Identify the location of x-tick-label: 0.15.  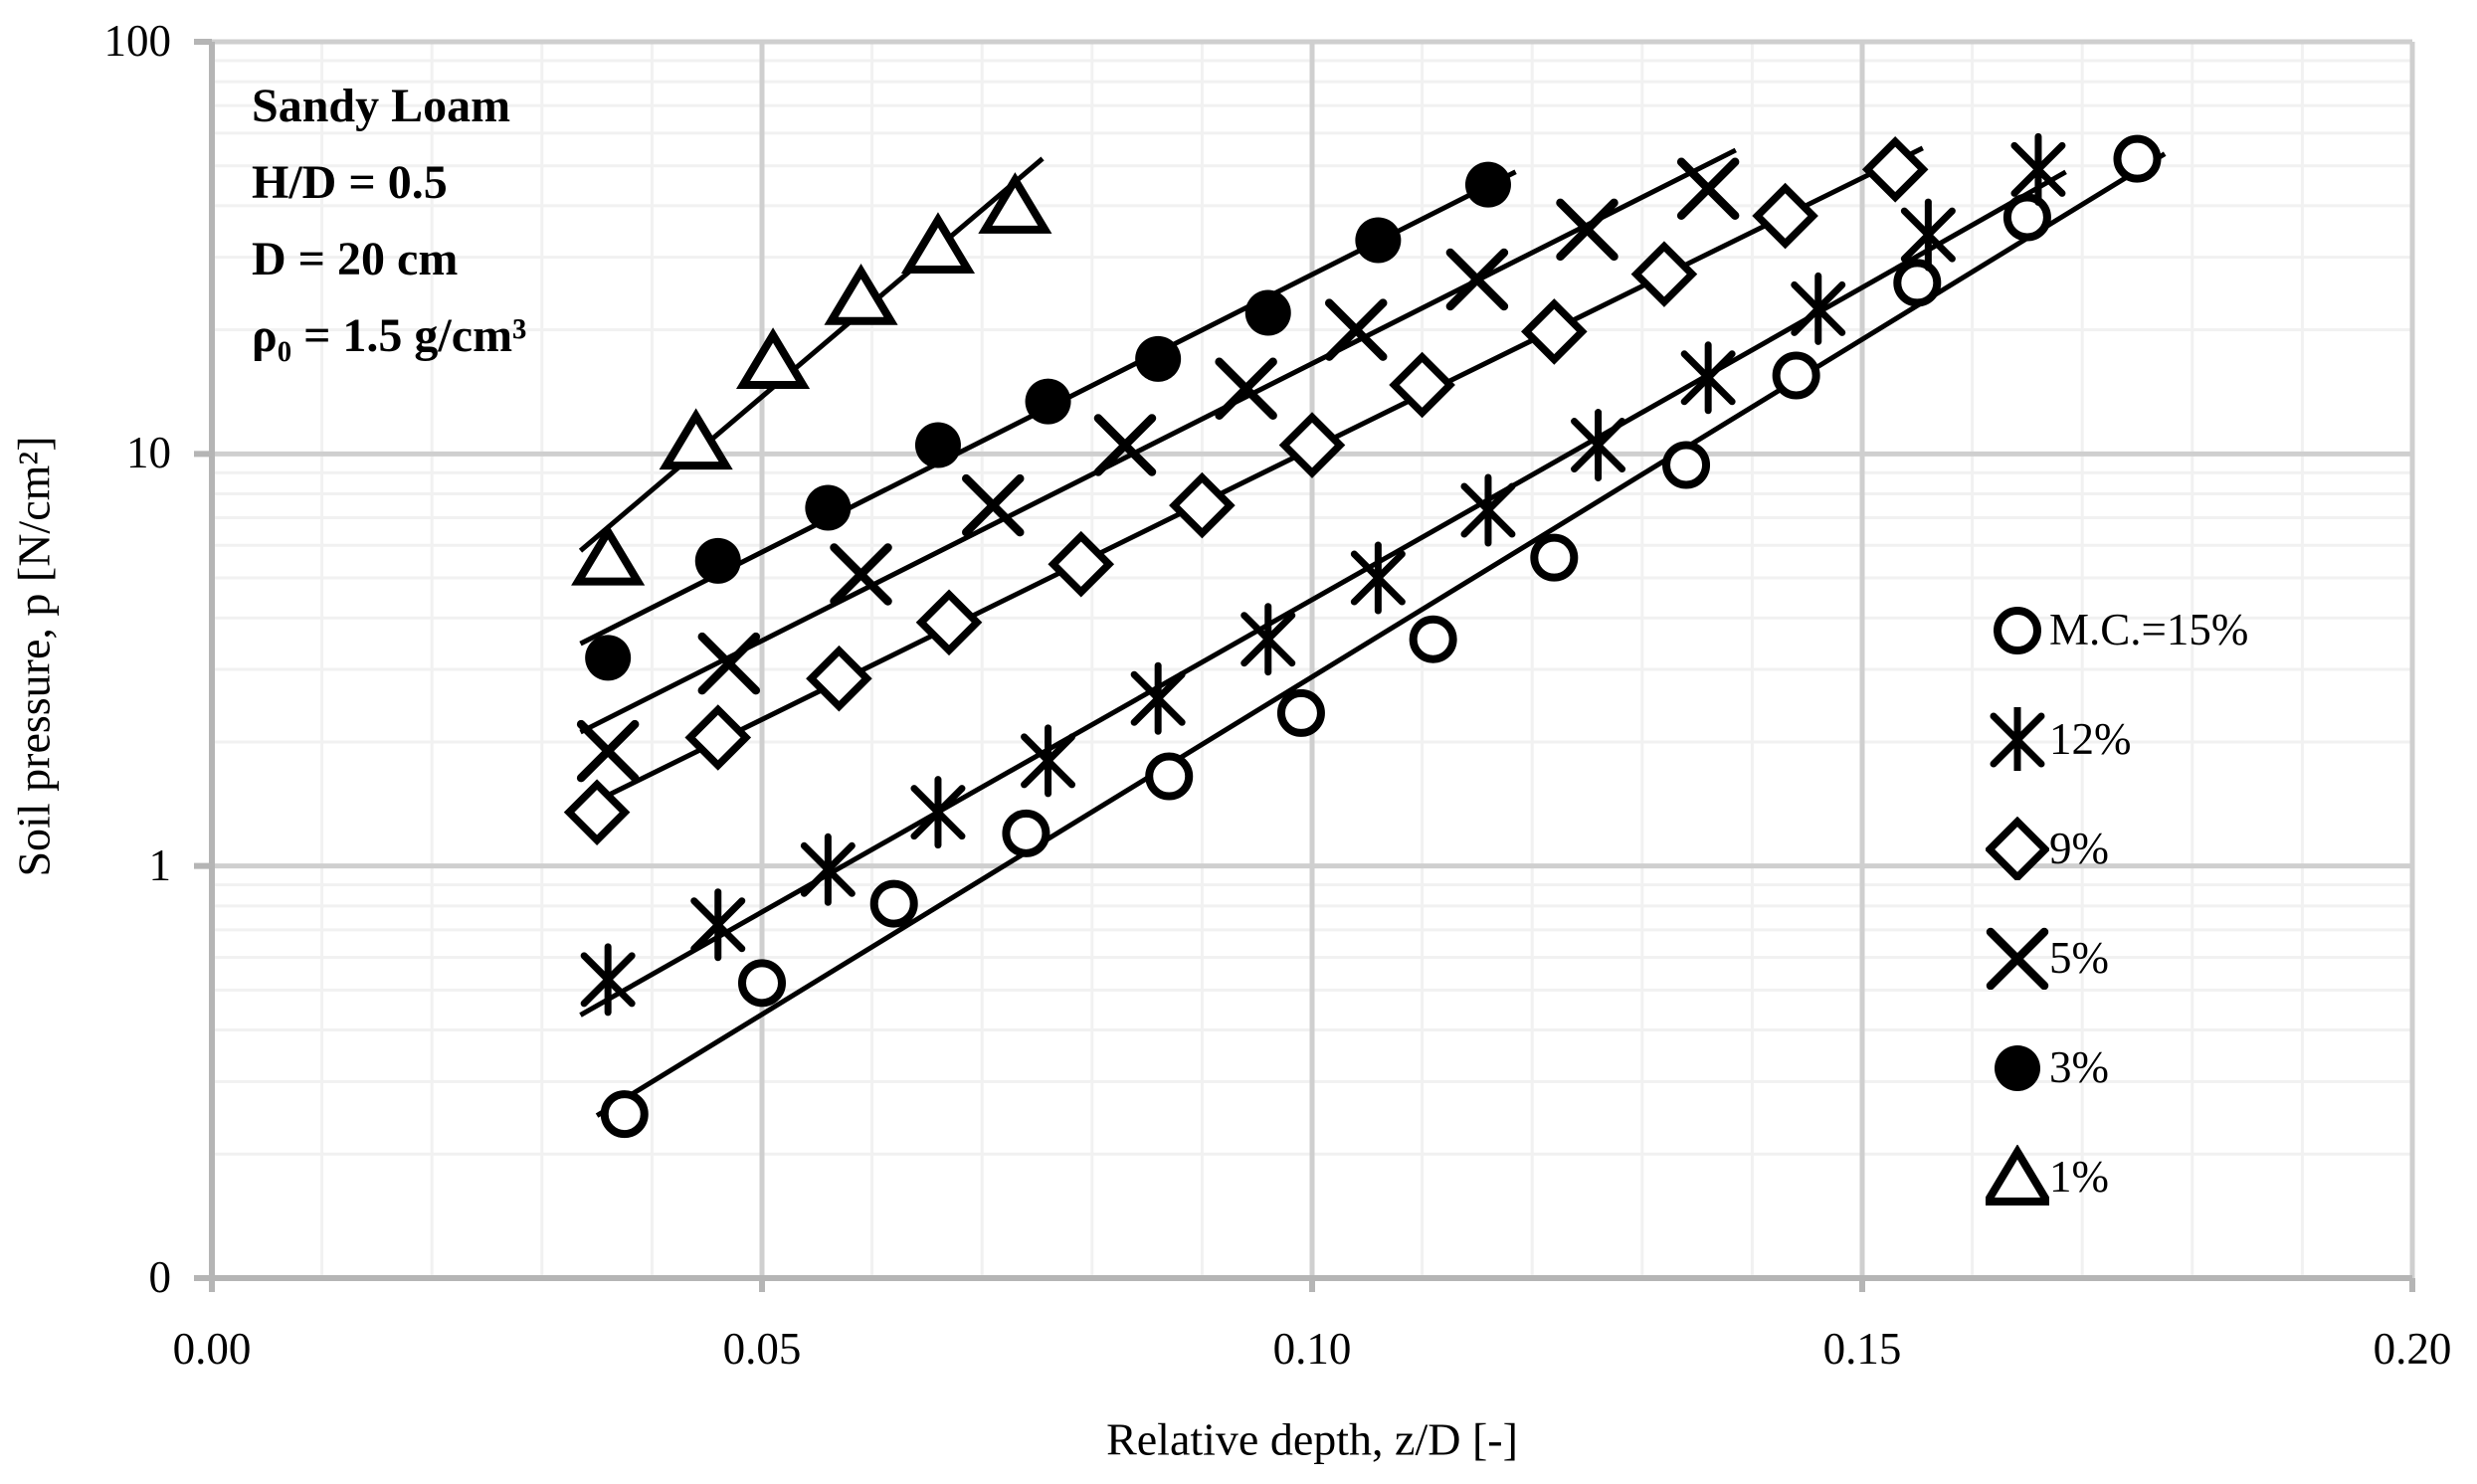
(1862, 1349).